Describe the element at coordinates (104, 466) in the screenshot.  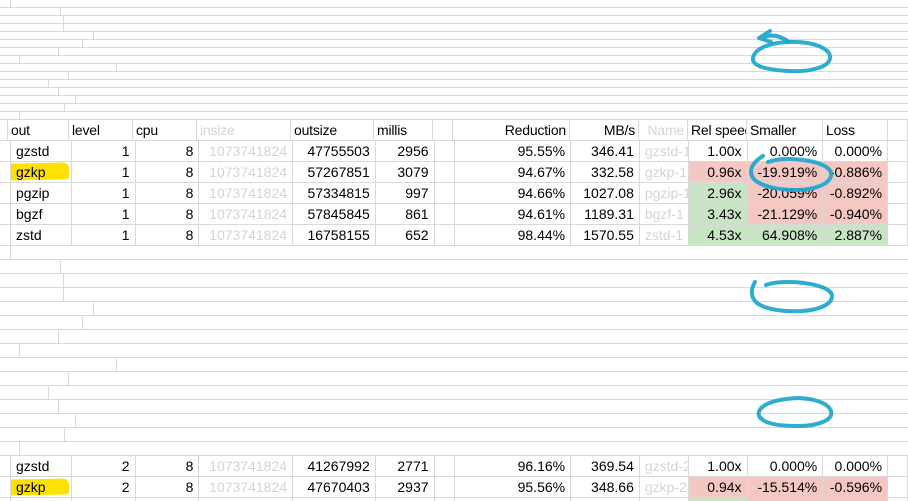
I see `cell-level: 2` at that location.